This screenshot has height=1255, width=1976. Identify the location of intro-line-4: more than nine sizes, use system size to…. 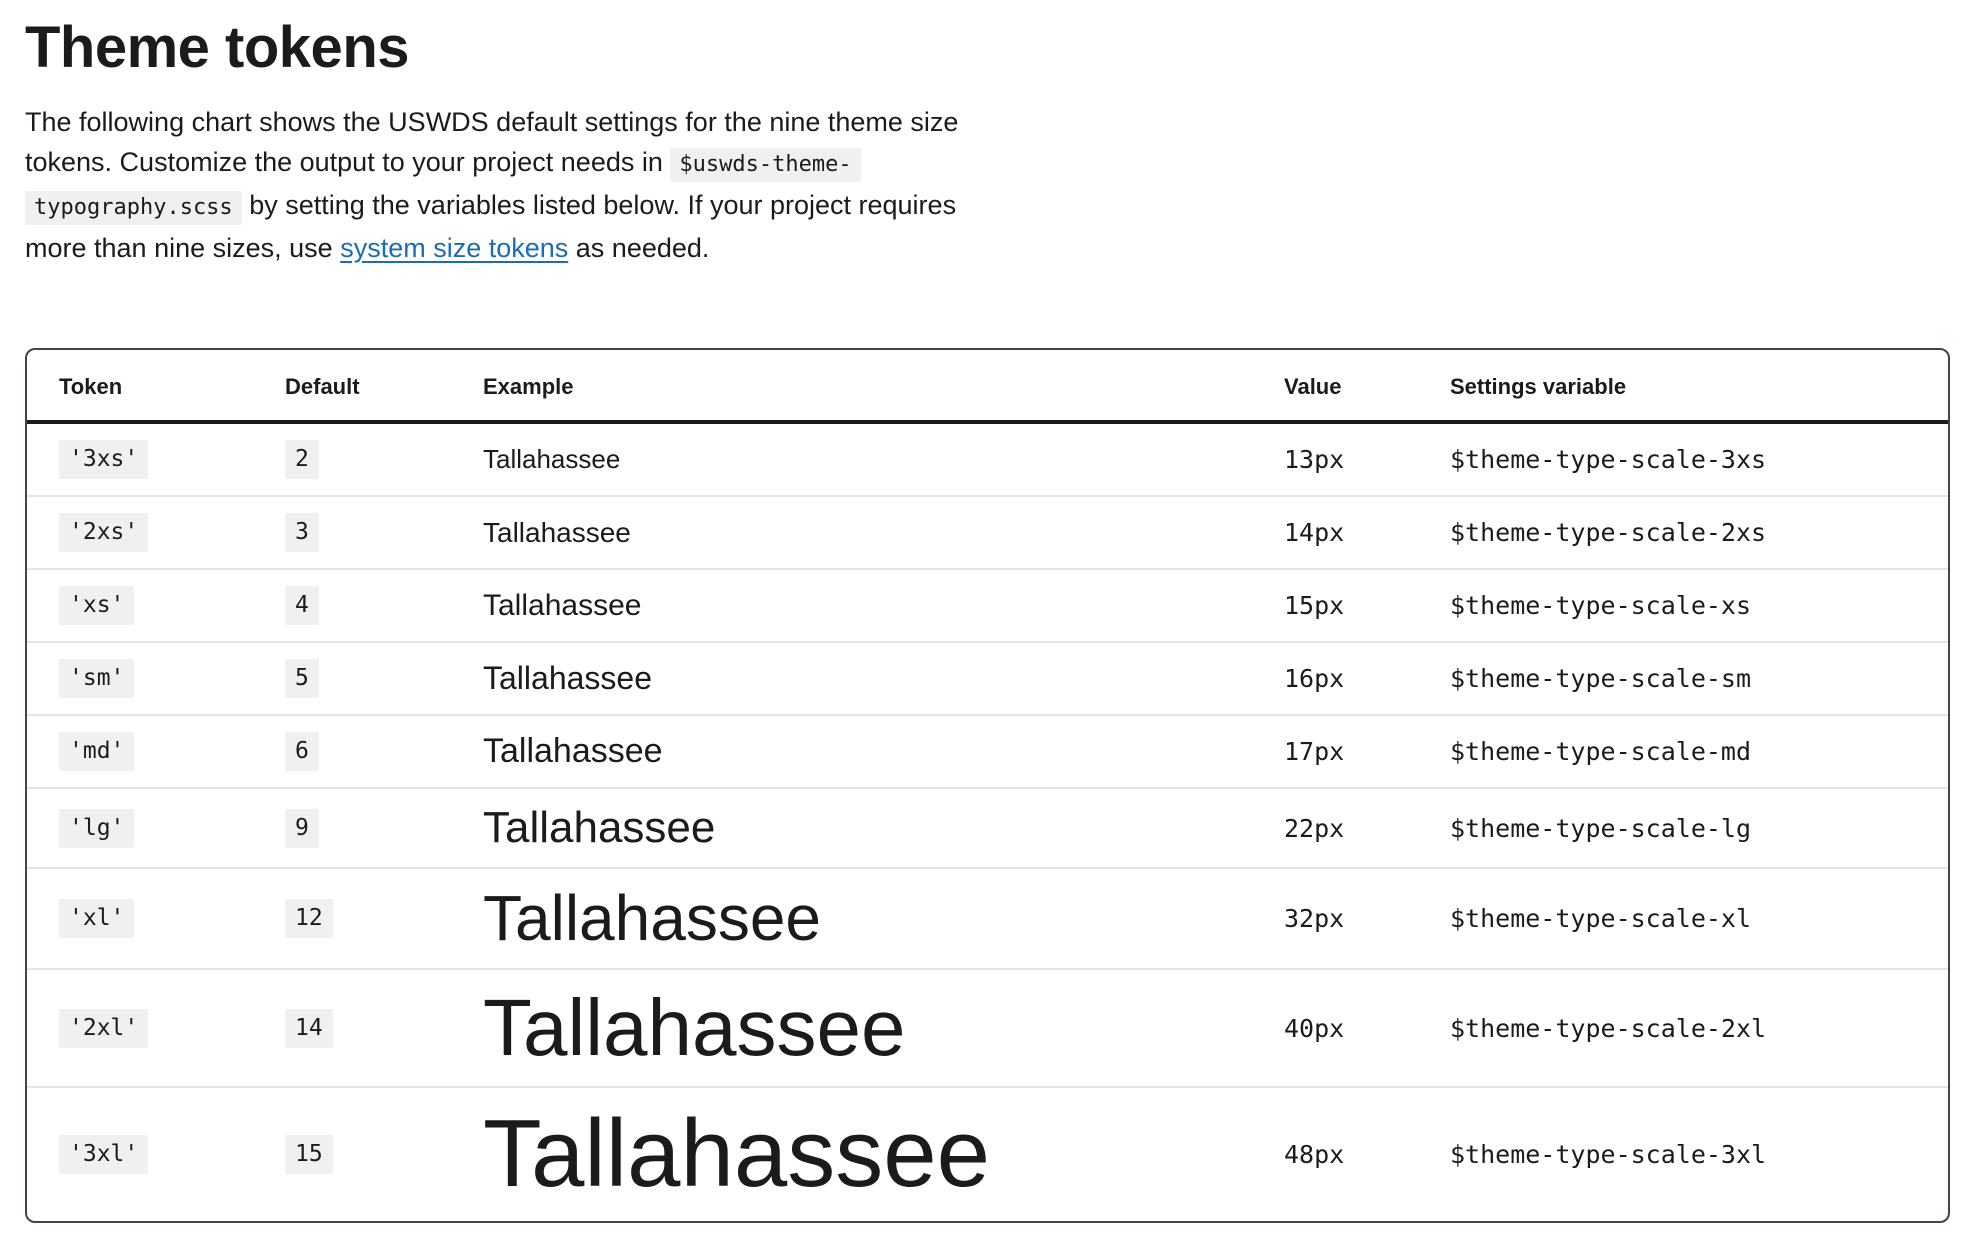
(987, 248).